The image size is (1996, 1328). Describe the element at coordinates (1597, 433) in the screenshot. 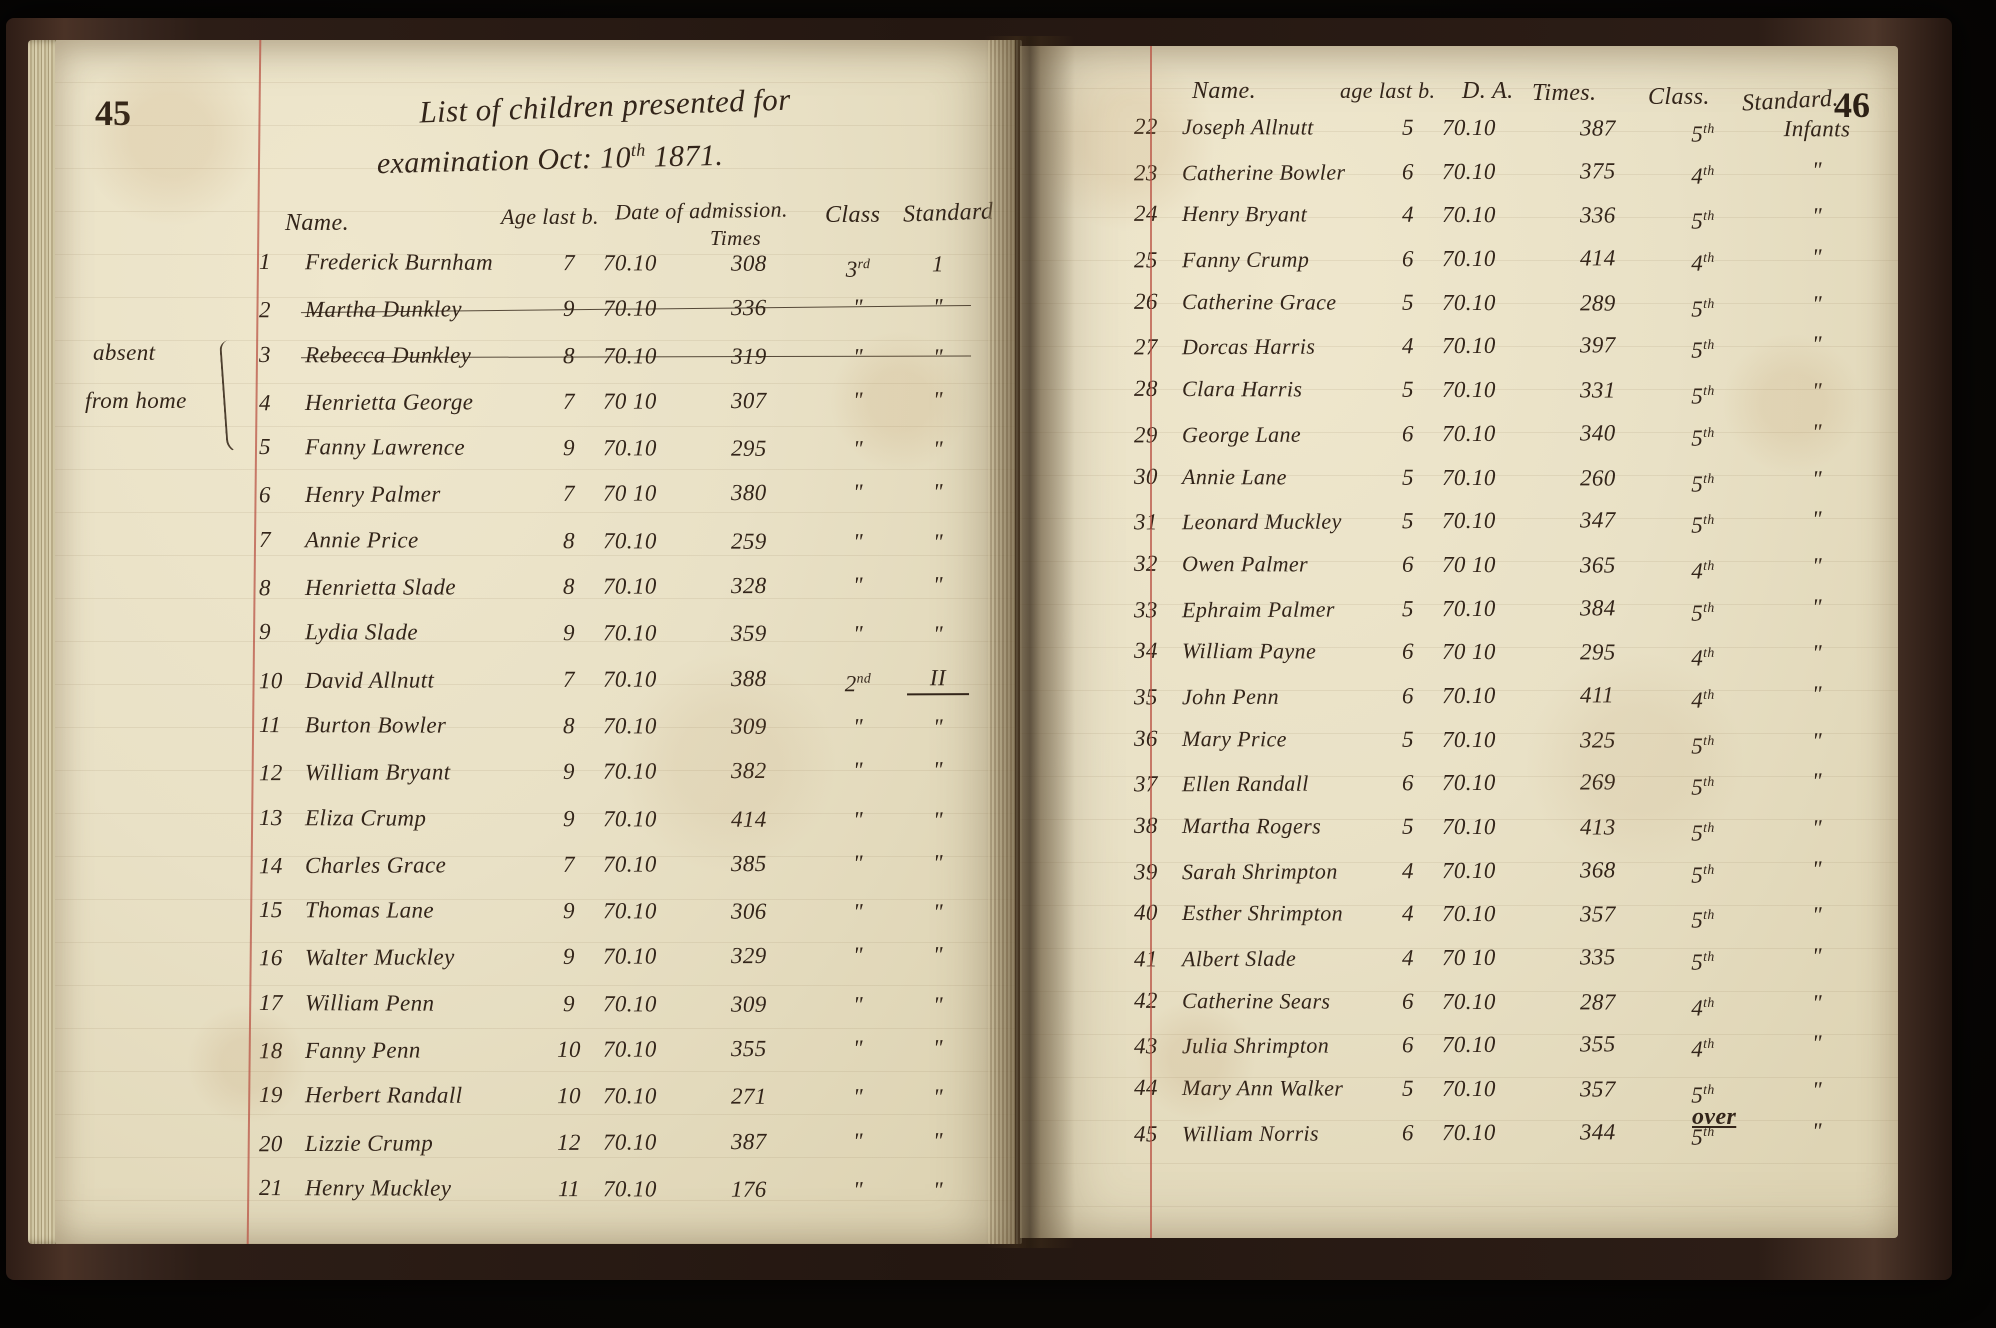

I see `times-value: 340` at that location.